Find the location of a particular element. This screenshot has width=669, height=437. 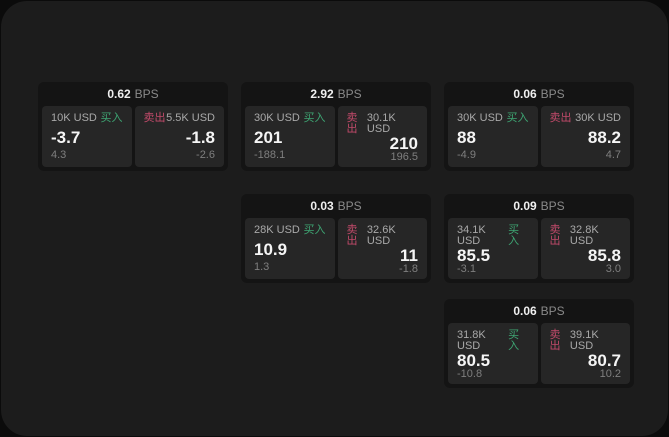

sell-amount: 32.6K USD is located at coordinates (381, 235).